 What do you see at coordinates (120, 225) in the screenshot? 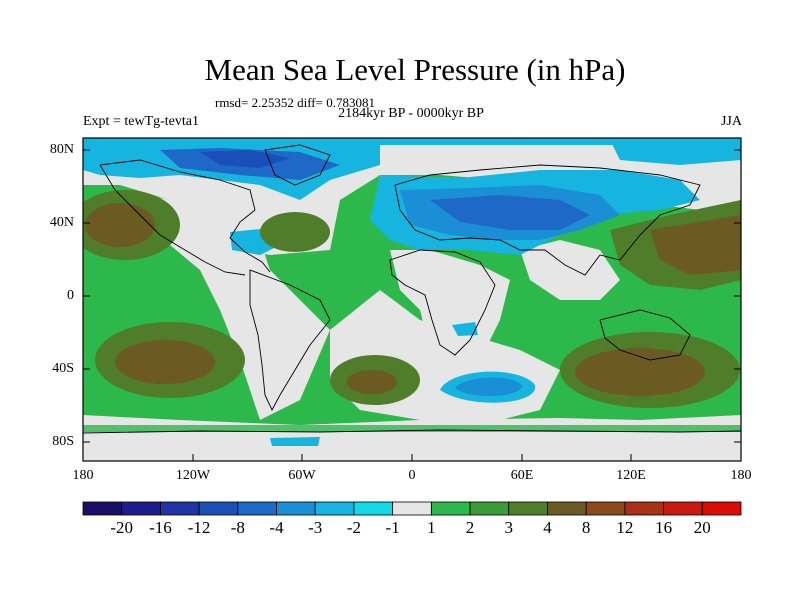
I see `pos-north-pacific-core` at bounding box center [120, 225].